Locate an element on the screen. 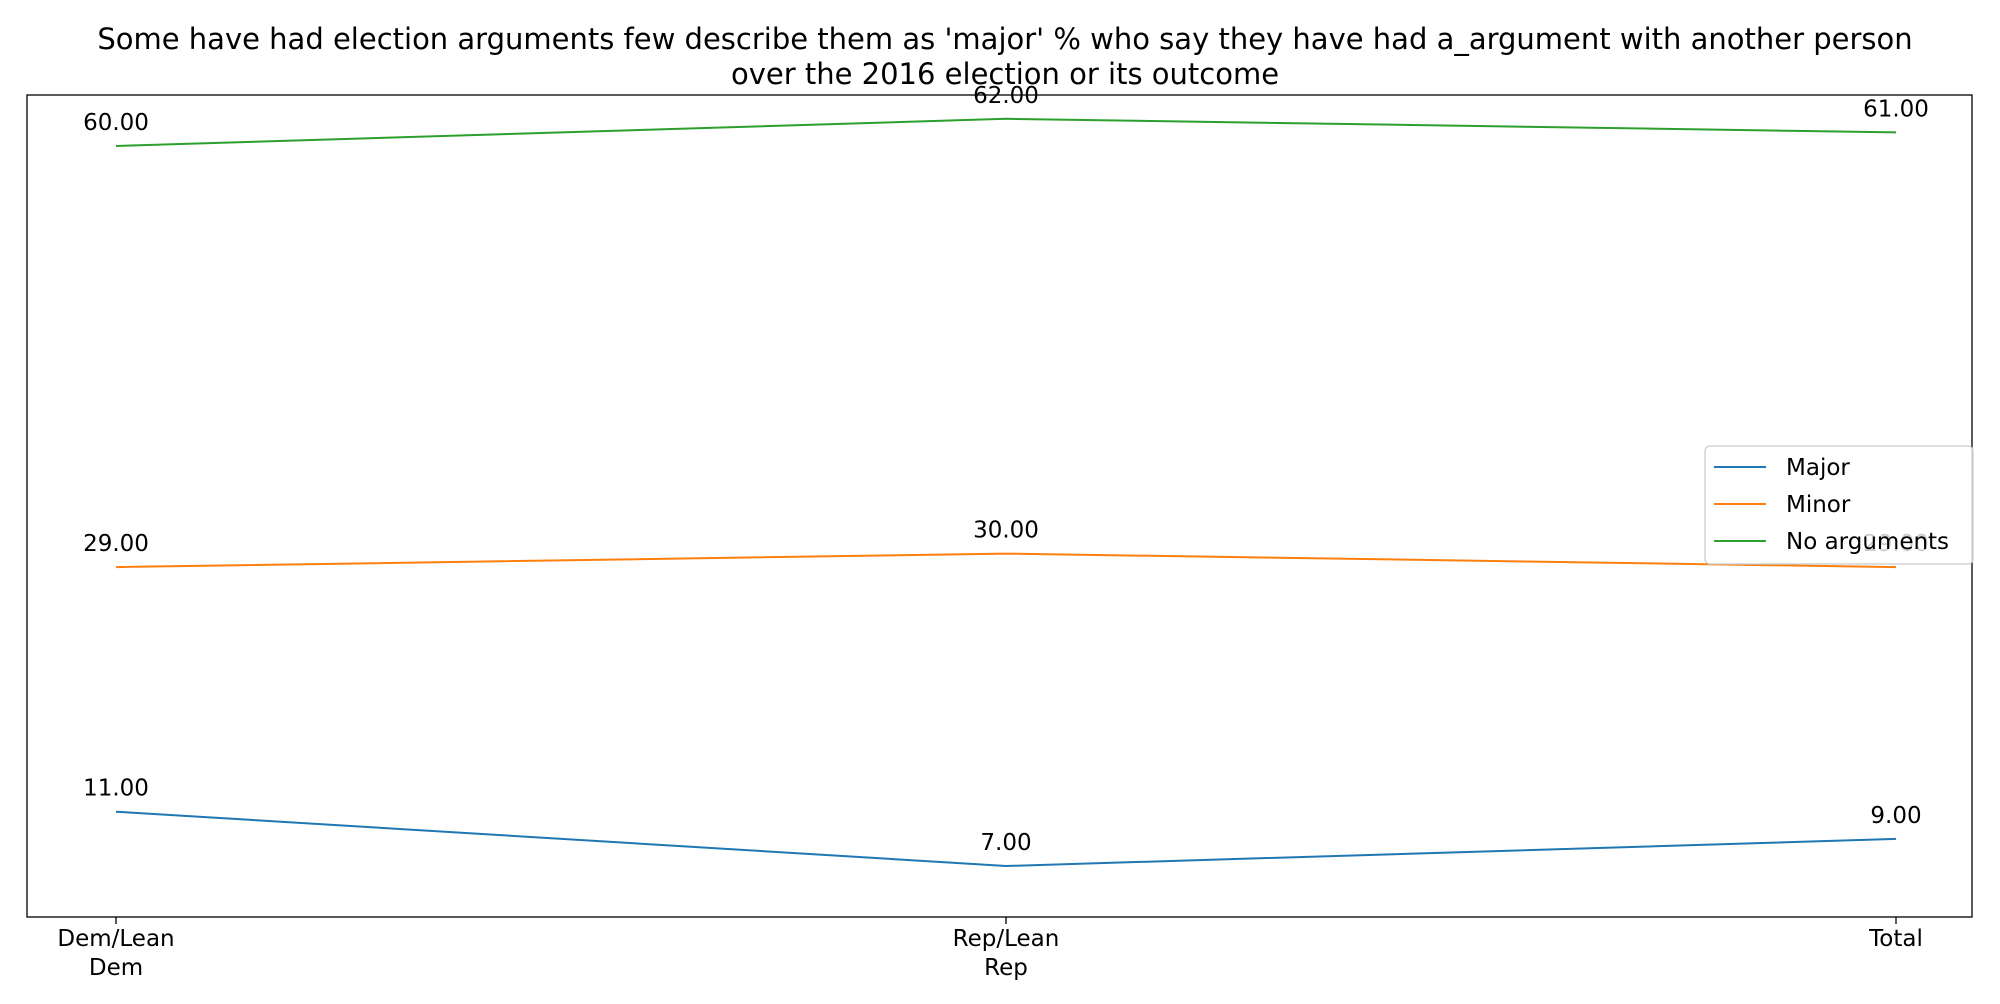  data-label: 11.00 is located at coordinates (116, 789).